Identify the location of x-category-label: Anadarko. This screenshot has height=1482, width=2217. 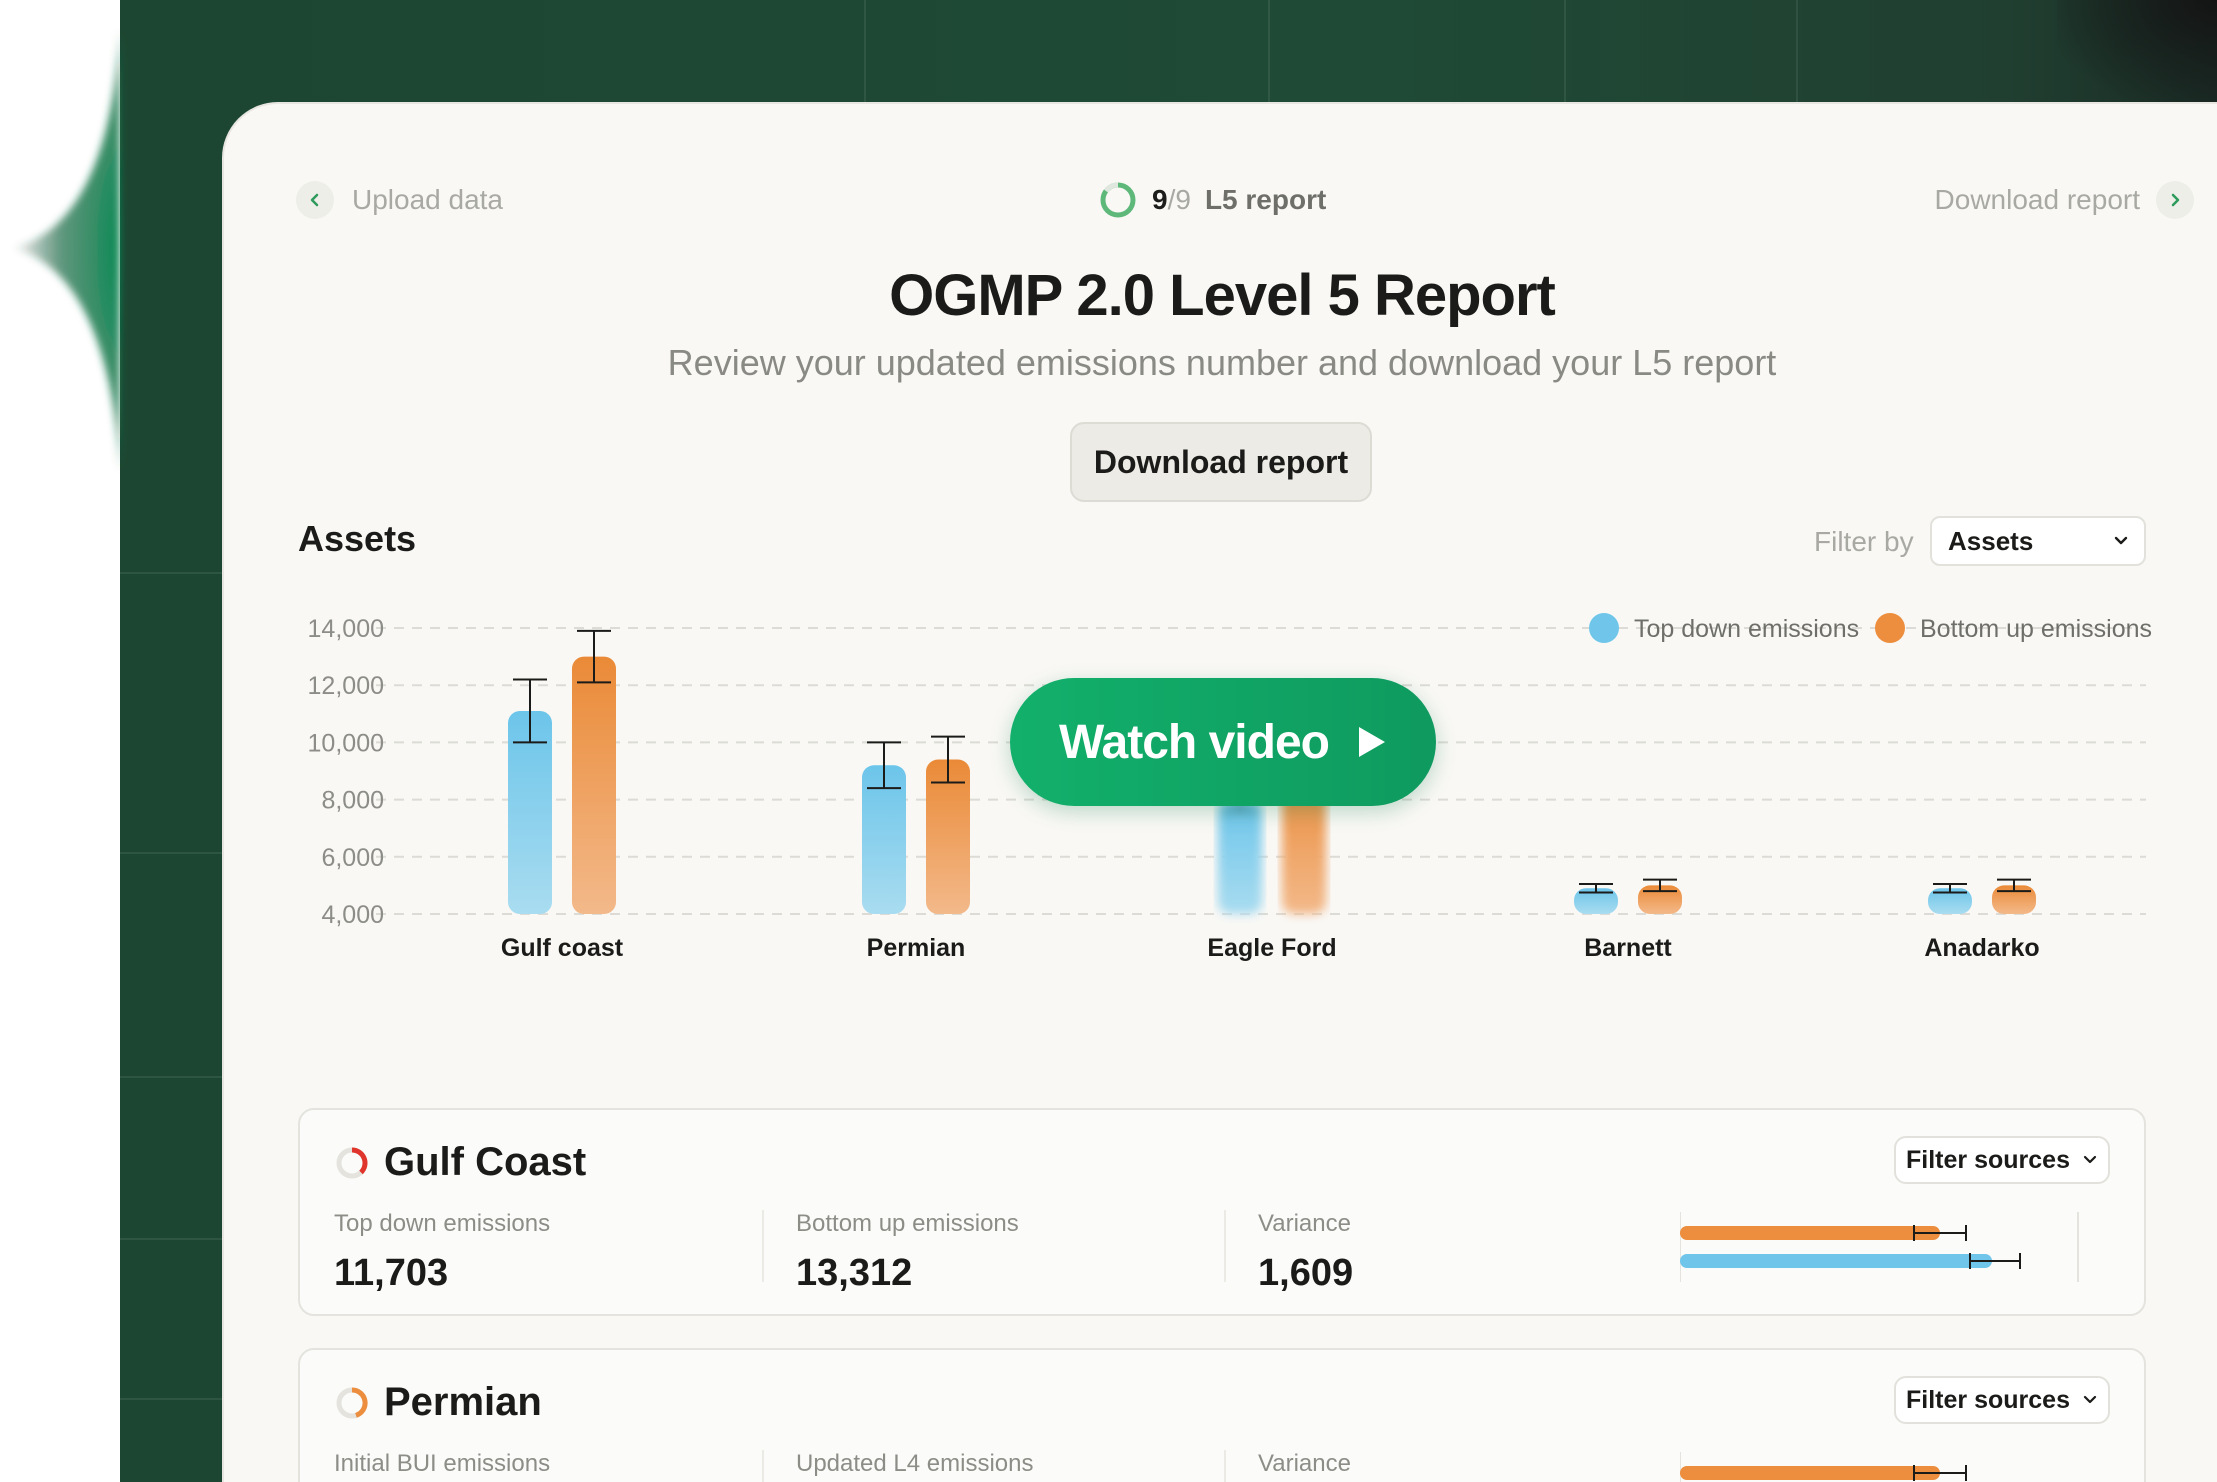
(1981, 948).